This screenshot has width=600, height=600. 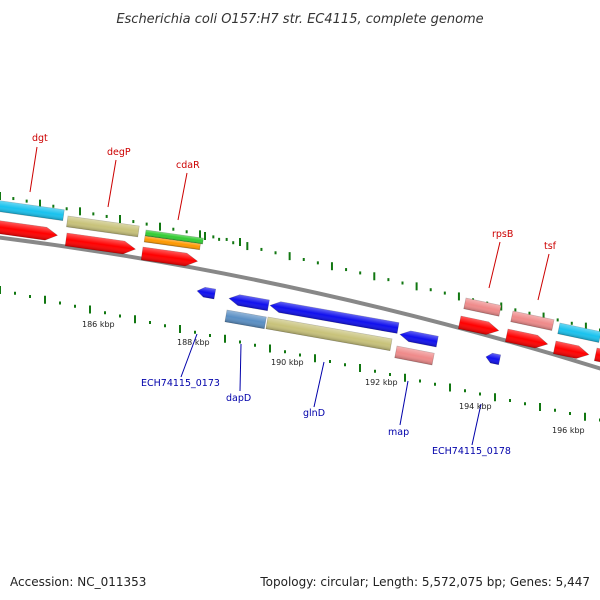 What do you see at coordinates (381, 382) in the screenshot?
I see `scale-label: 192 kbp` at bounding box center [381, 382].